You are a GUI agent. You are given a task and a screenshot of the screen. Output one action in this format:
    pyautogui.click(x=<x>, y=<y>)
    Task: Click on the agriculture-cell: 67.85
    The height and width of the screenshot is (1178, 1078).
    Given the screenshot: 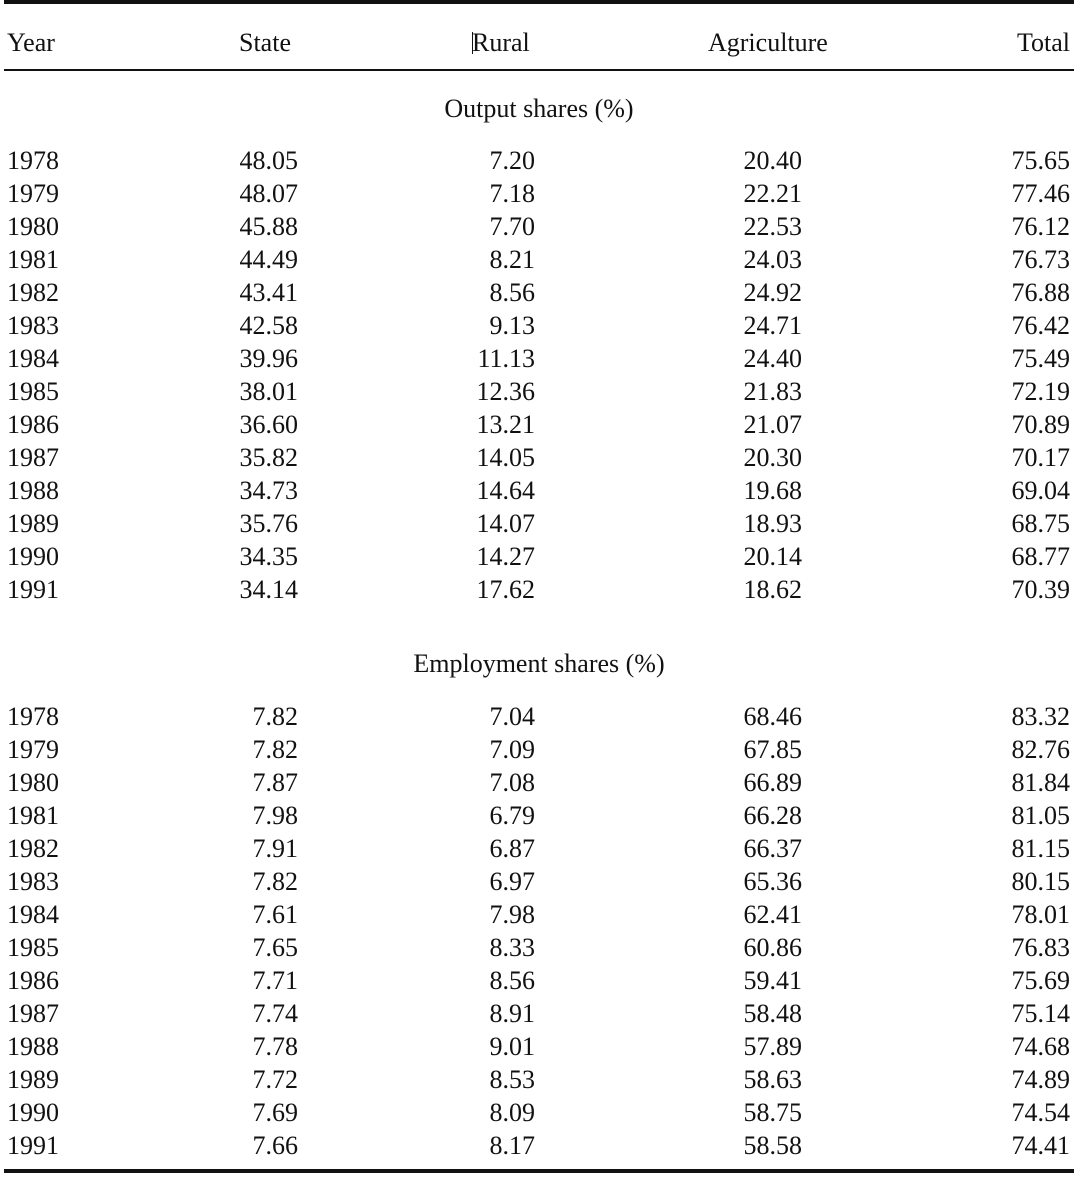 What is the action you would take?
    pyautogui.click(x=773, y=749)
    